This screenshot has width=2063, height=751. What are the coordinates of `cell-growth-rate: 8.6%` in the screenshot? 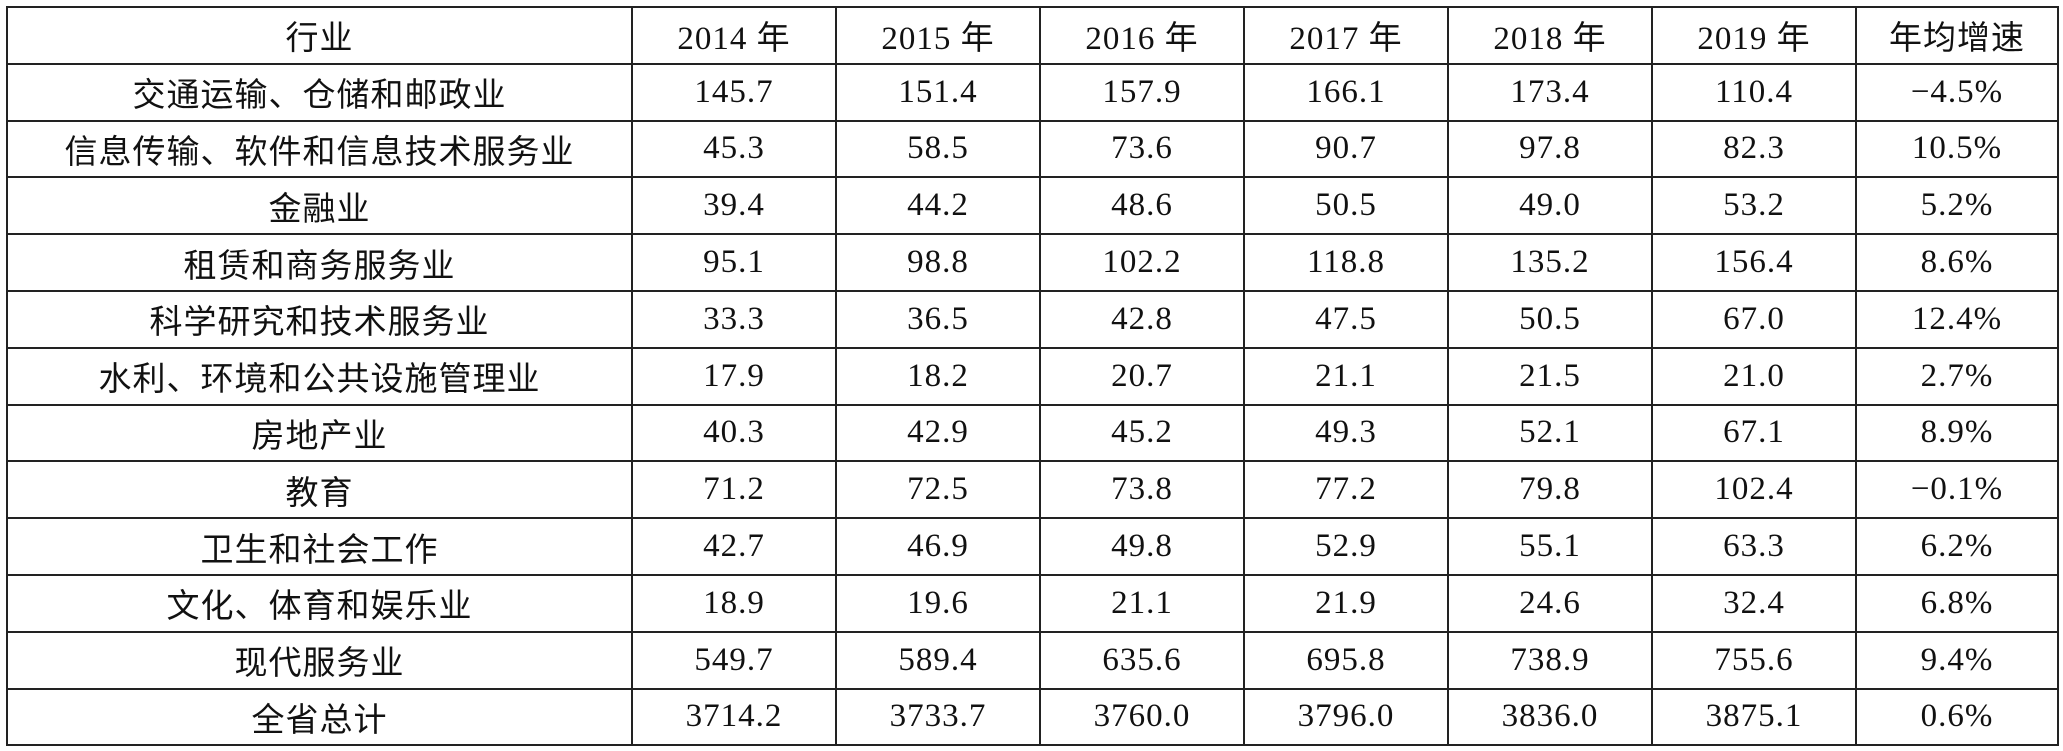 It's located at (1957, 262).